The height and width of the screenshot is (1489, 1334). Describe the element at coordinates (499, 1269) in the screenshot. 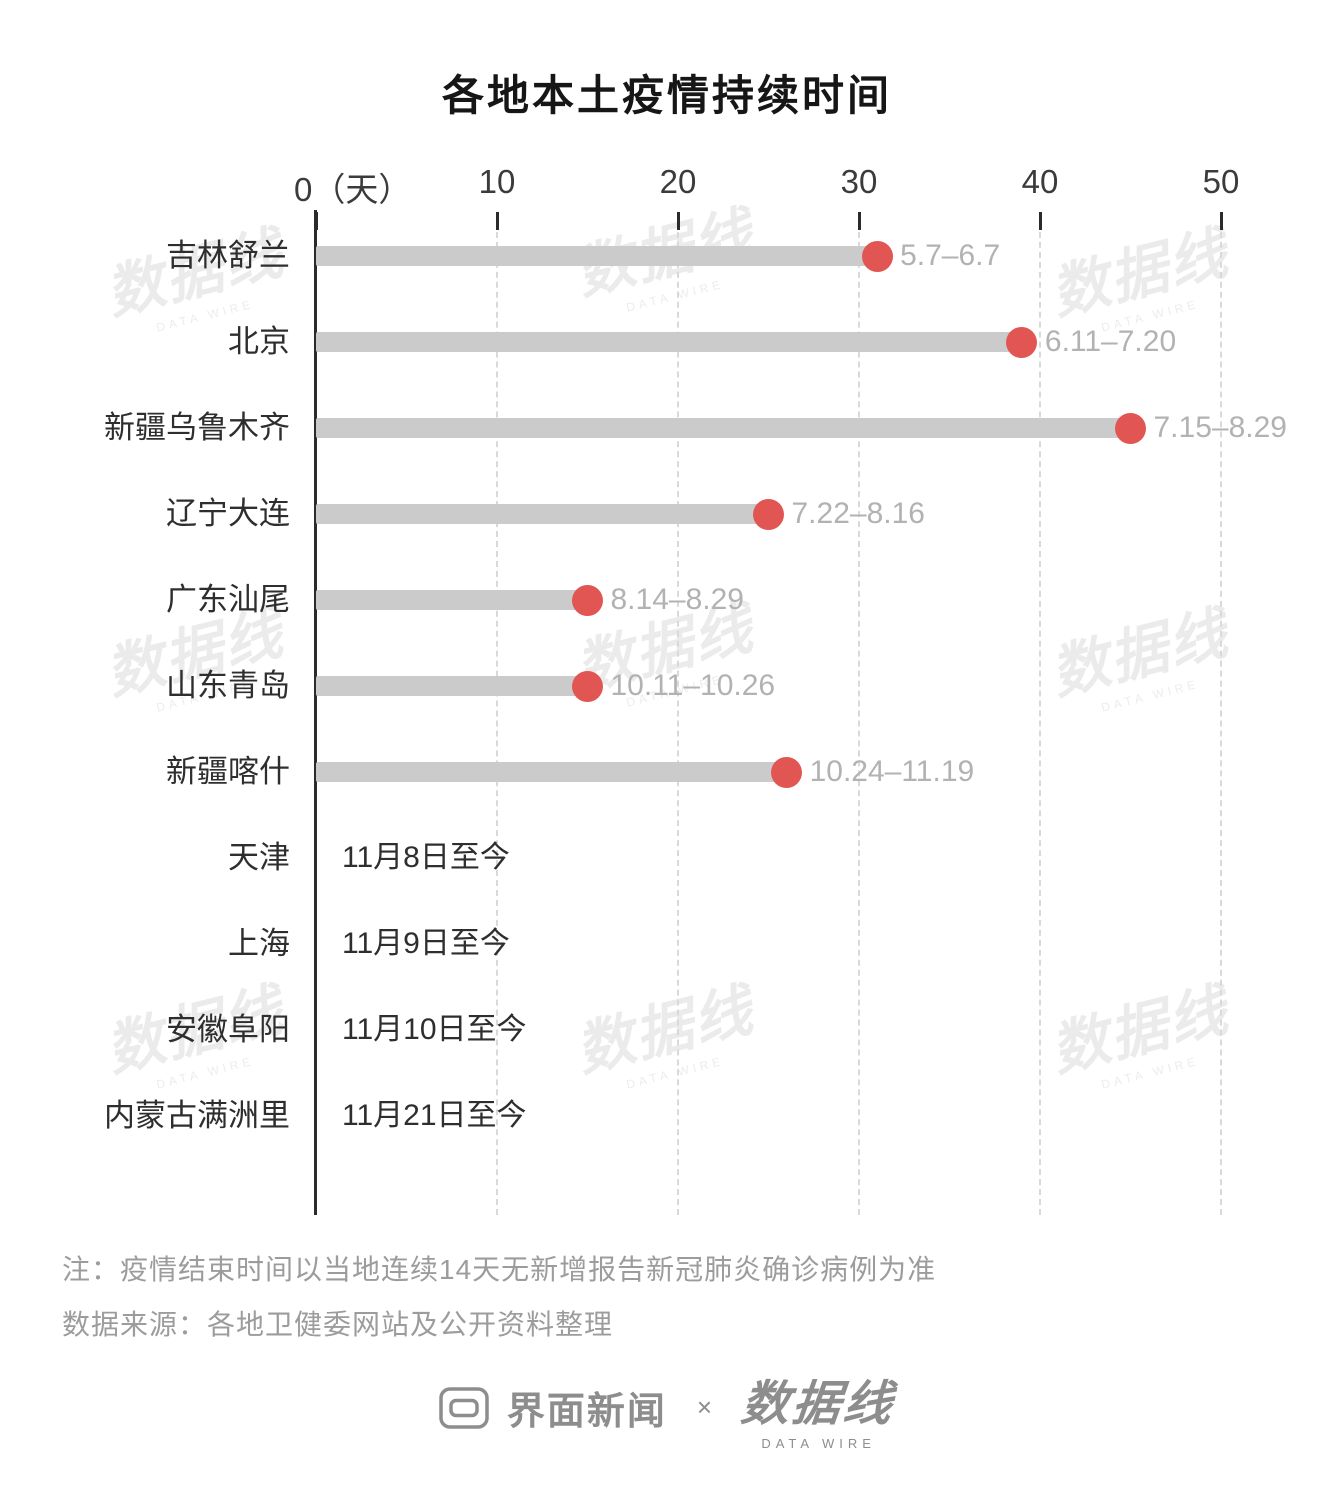

I see `footnote-definition: 注：疫情结束时间以当地连续14天无新增报告新冠肺炎确诊病例为准` at that location.